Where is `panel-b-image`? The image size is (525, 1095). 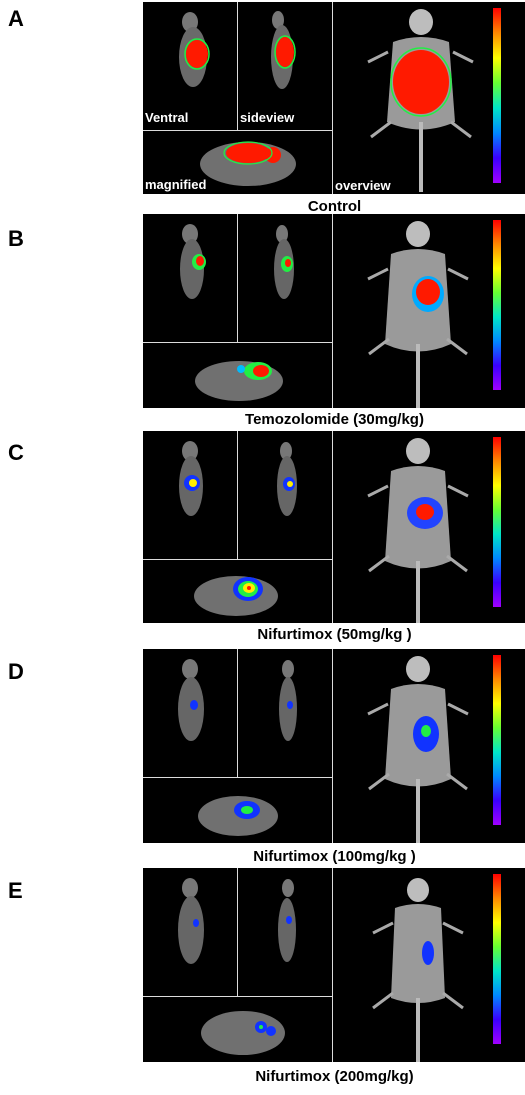
panel-b-image is located at coordinates (334, 311).